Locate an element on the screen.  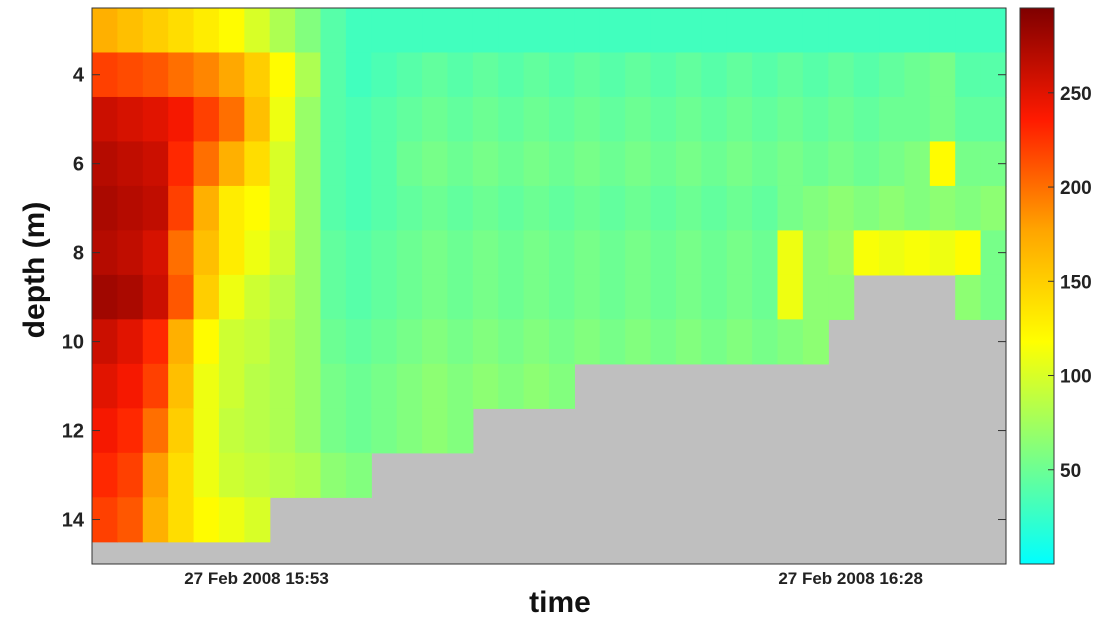
colorbar-tick-label: 250 is located at coordinates (1076, 94).